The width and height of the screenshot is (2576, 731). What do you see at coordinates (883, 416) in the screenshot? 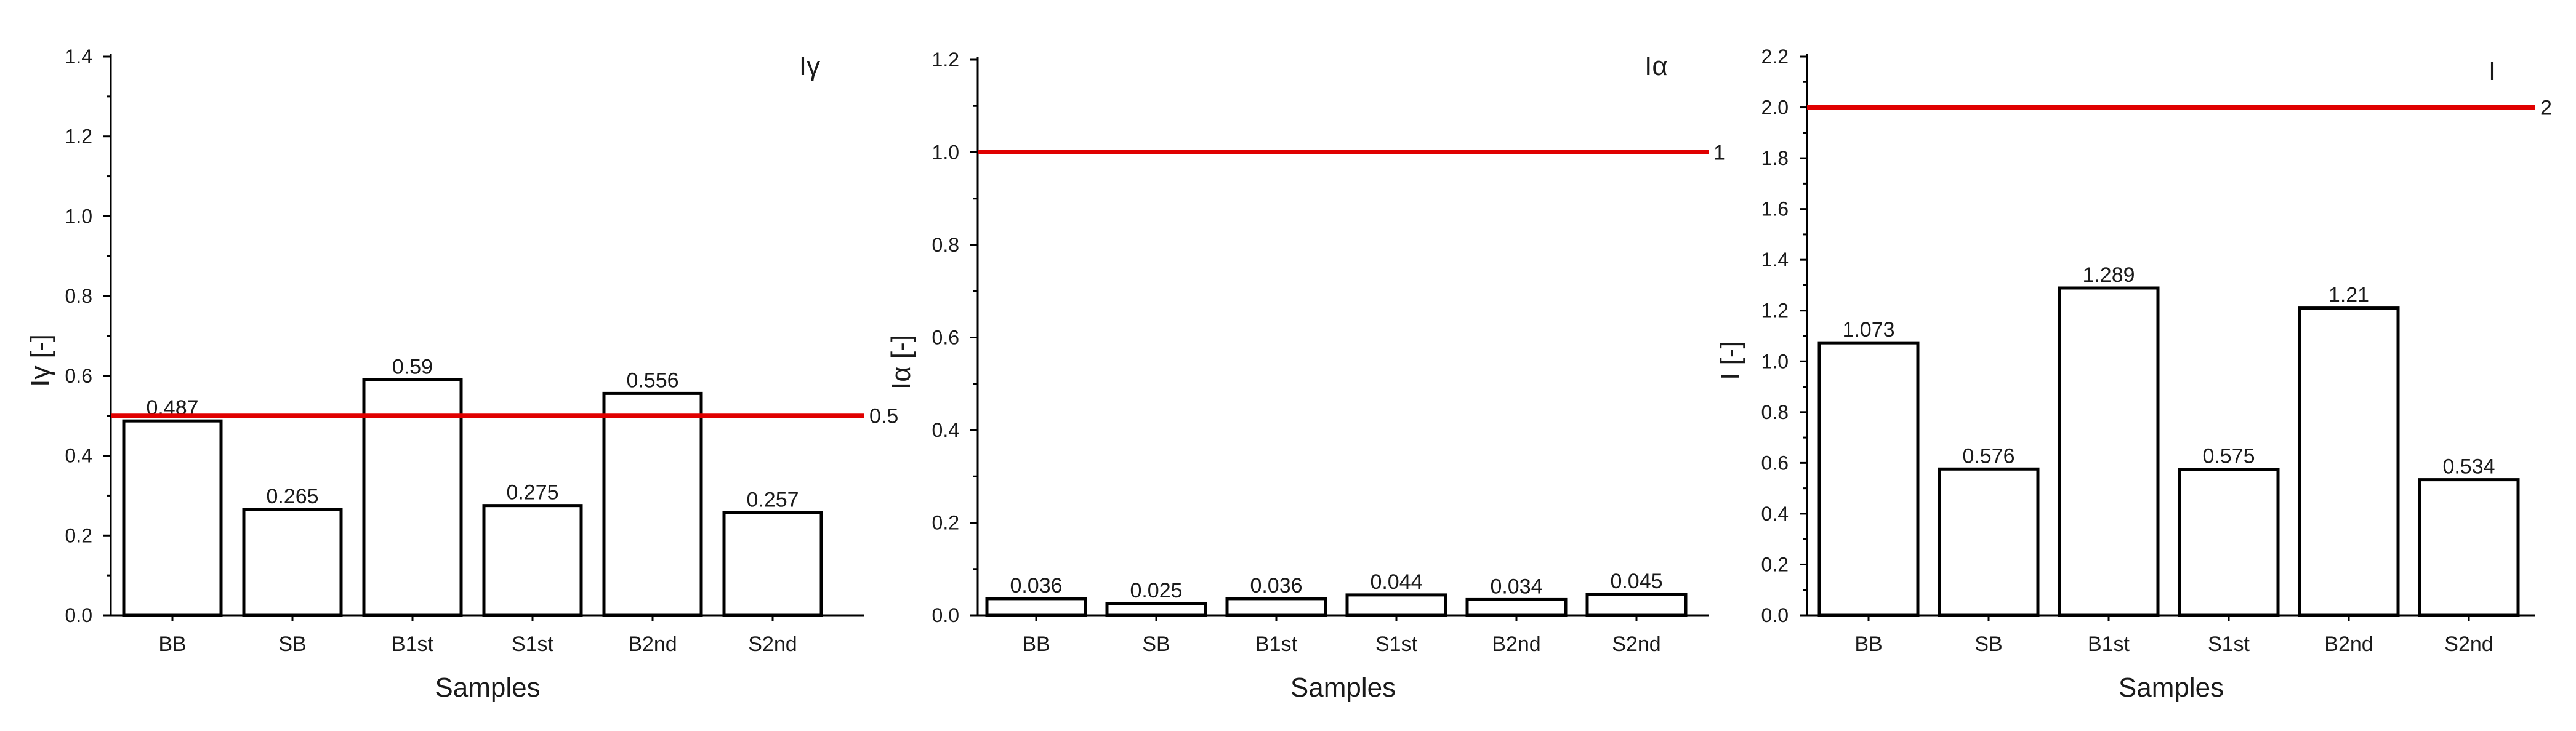
I see `reference-line-label: 0.5` at bounding box center [883, 416].